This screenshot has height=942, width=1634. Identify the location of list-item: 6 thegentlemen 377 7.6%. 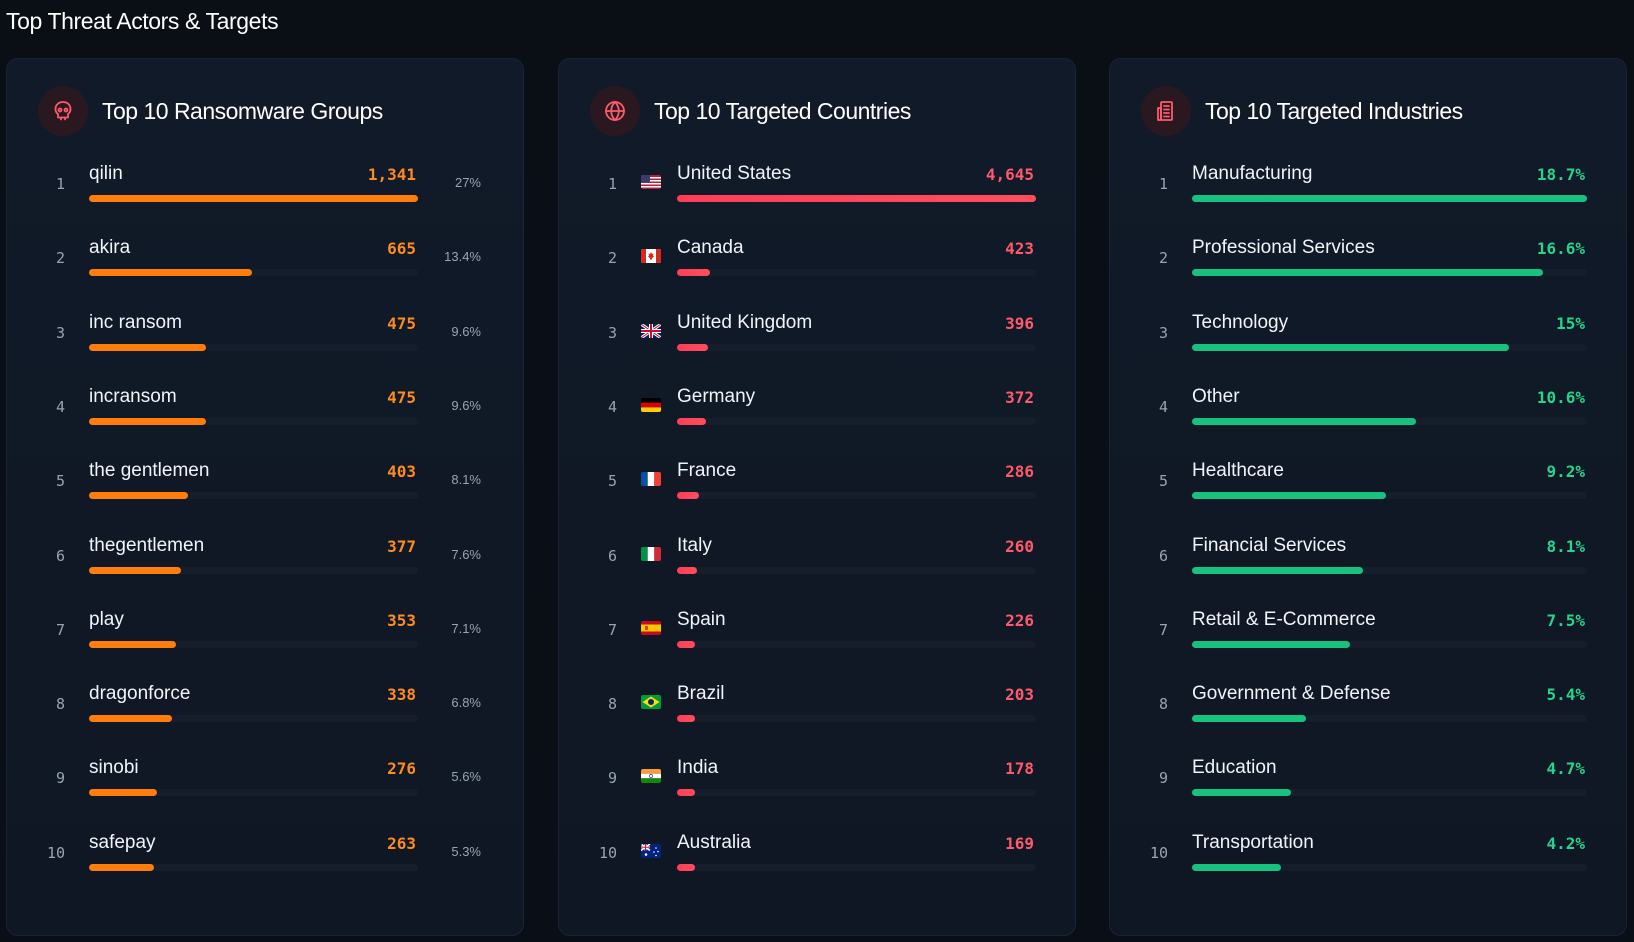
(265, 565).